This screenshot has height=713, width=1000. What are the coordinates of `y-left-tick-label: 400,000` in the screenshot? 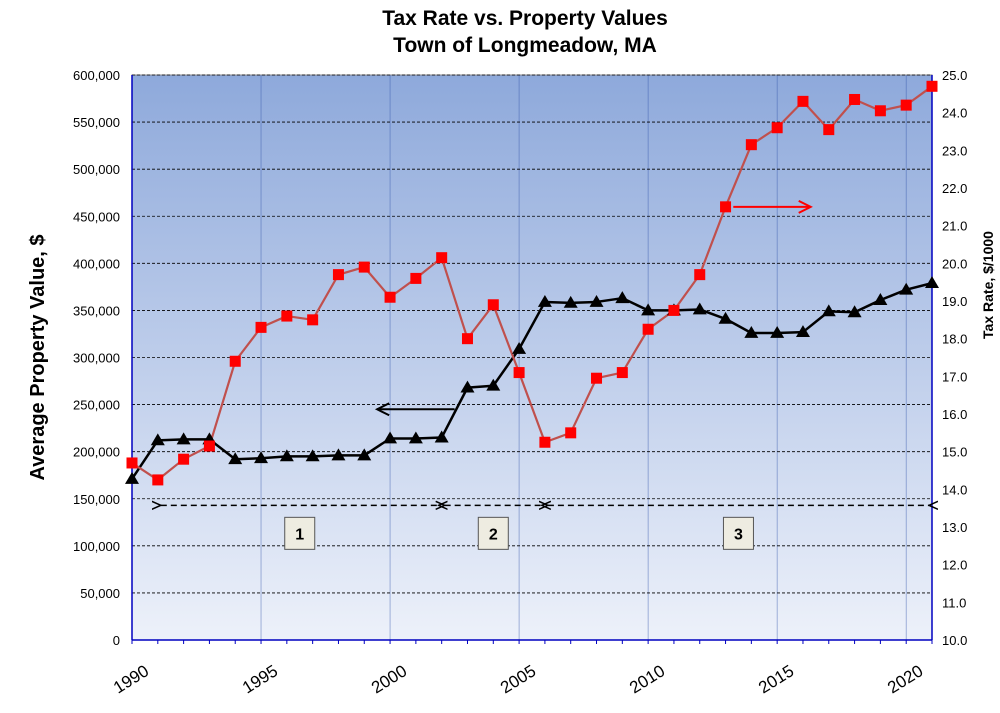 It's located at (96, 263).